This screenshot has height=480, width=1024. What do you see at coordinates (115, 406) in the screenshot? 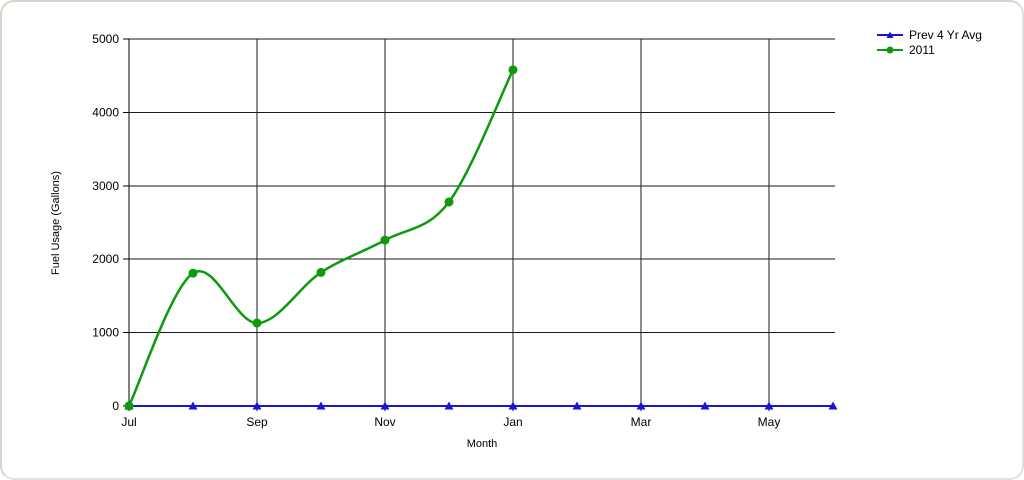
I see `y-tick-label: 0` at bounding box center [115, 406].